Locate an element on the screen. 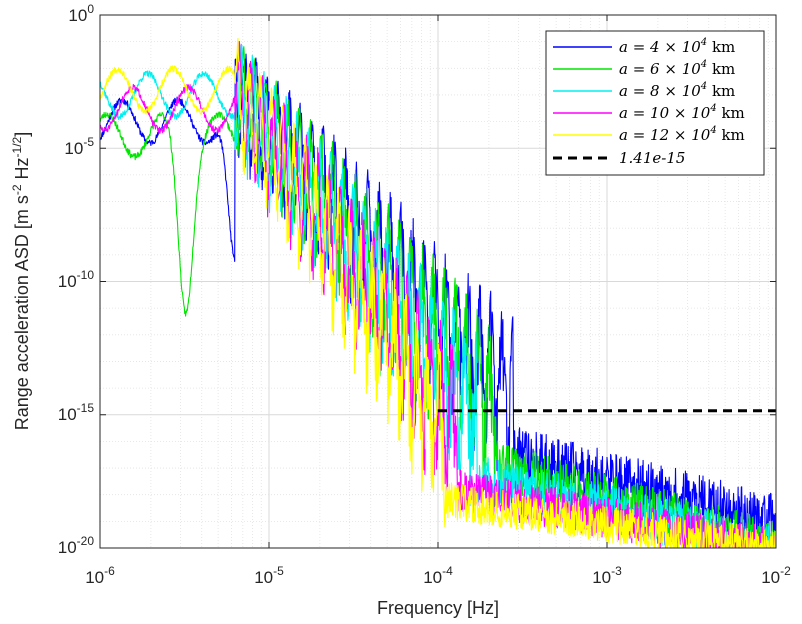  legend-label: 1.41e-15 is located at coordinates (652, 158).